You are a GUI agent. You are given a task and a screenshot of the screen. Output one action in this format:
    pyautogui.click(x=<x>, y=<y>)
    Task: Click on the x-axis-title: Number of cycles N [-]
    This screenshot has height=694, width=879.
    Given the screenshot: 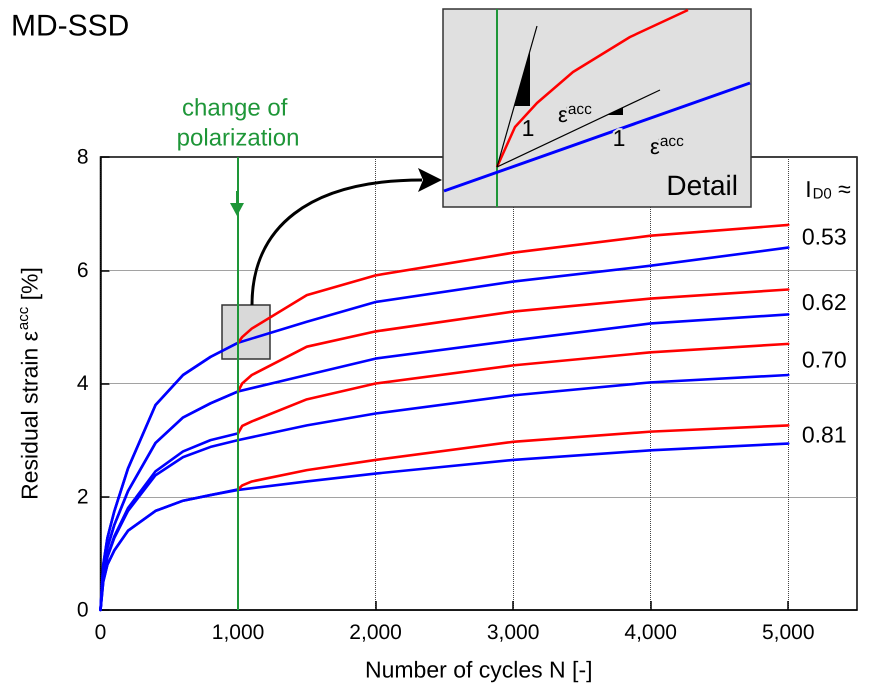 What is the action you would take?
    pyautogui.click(x=478, y=669)
    